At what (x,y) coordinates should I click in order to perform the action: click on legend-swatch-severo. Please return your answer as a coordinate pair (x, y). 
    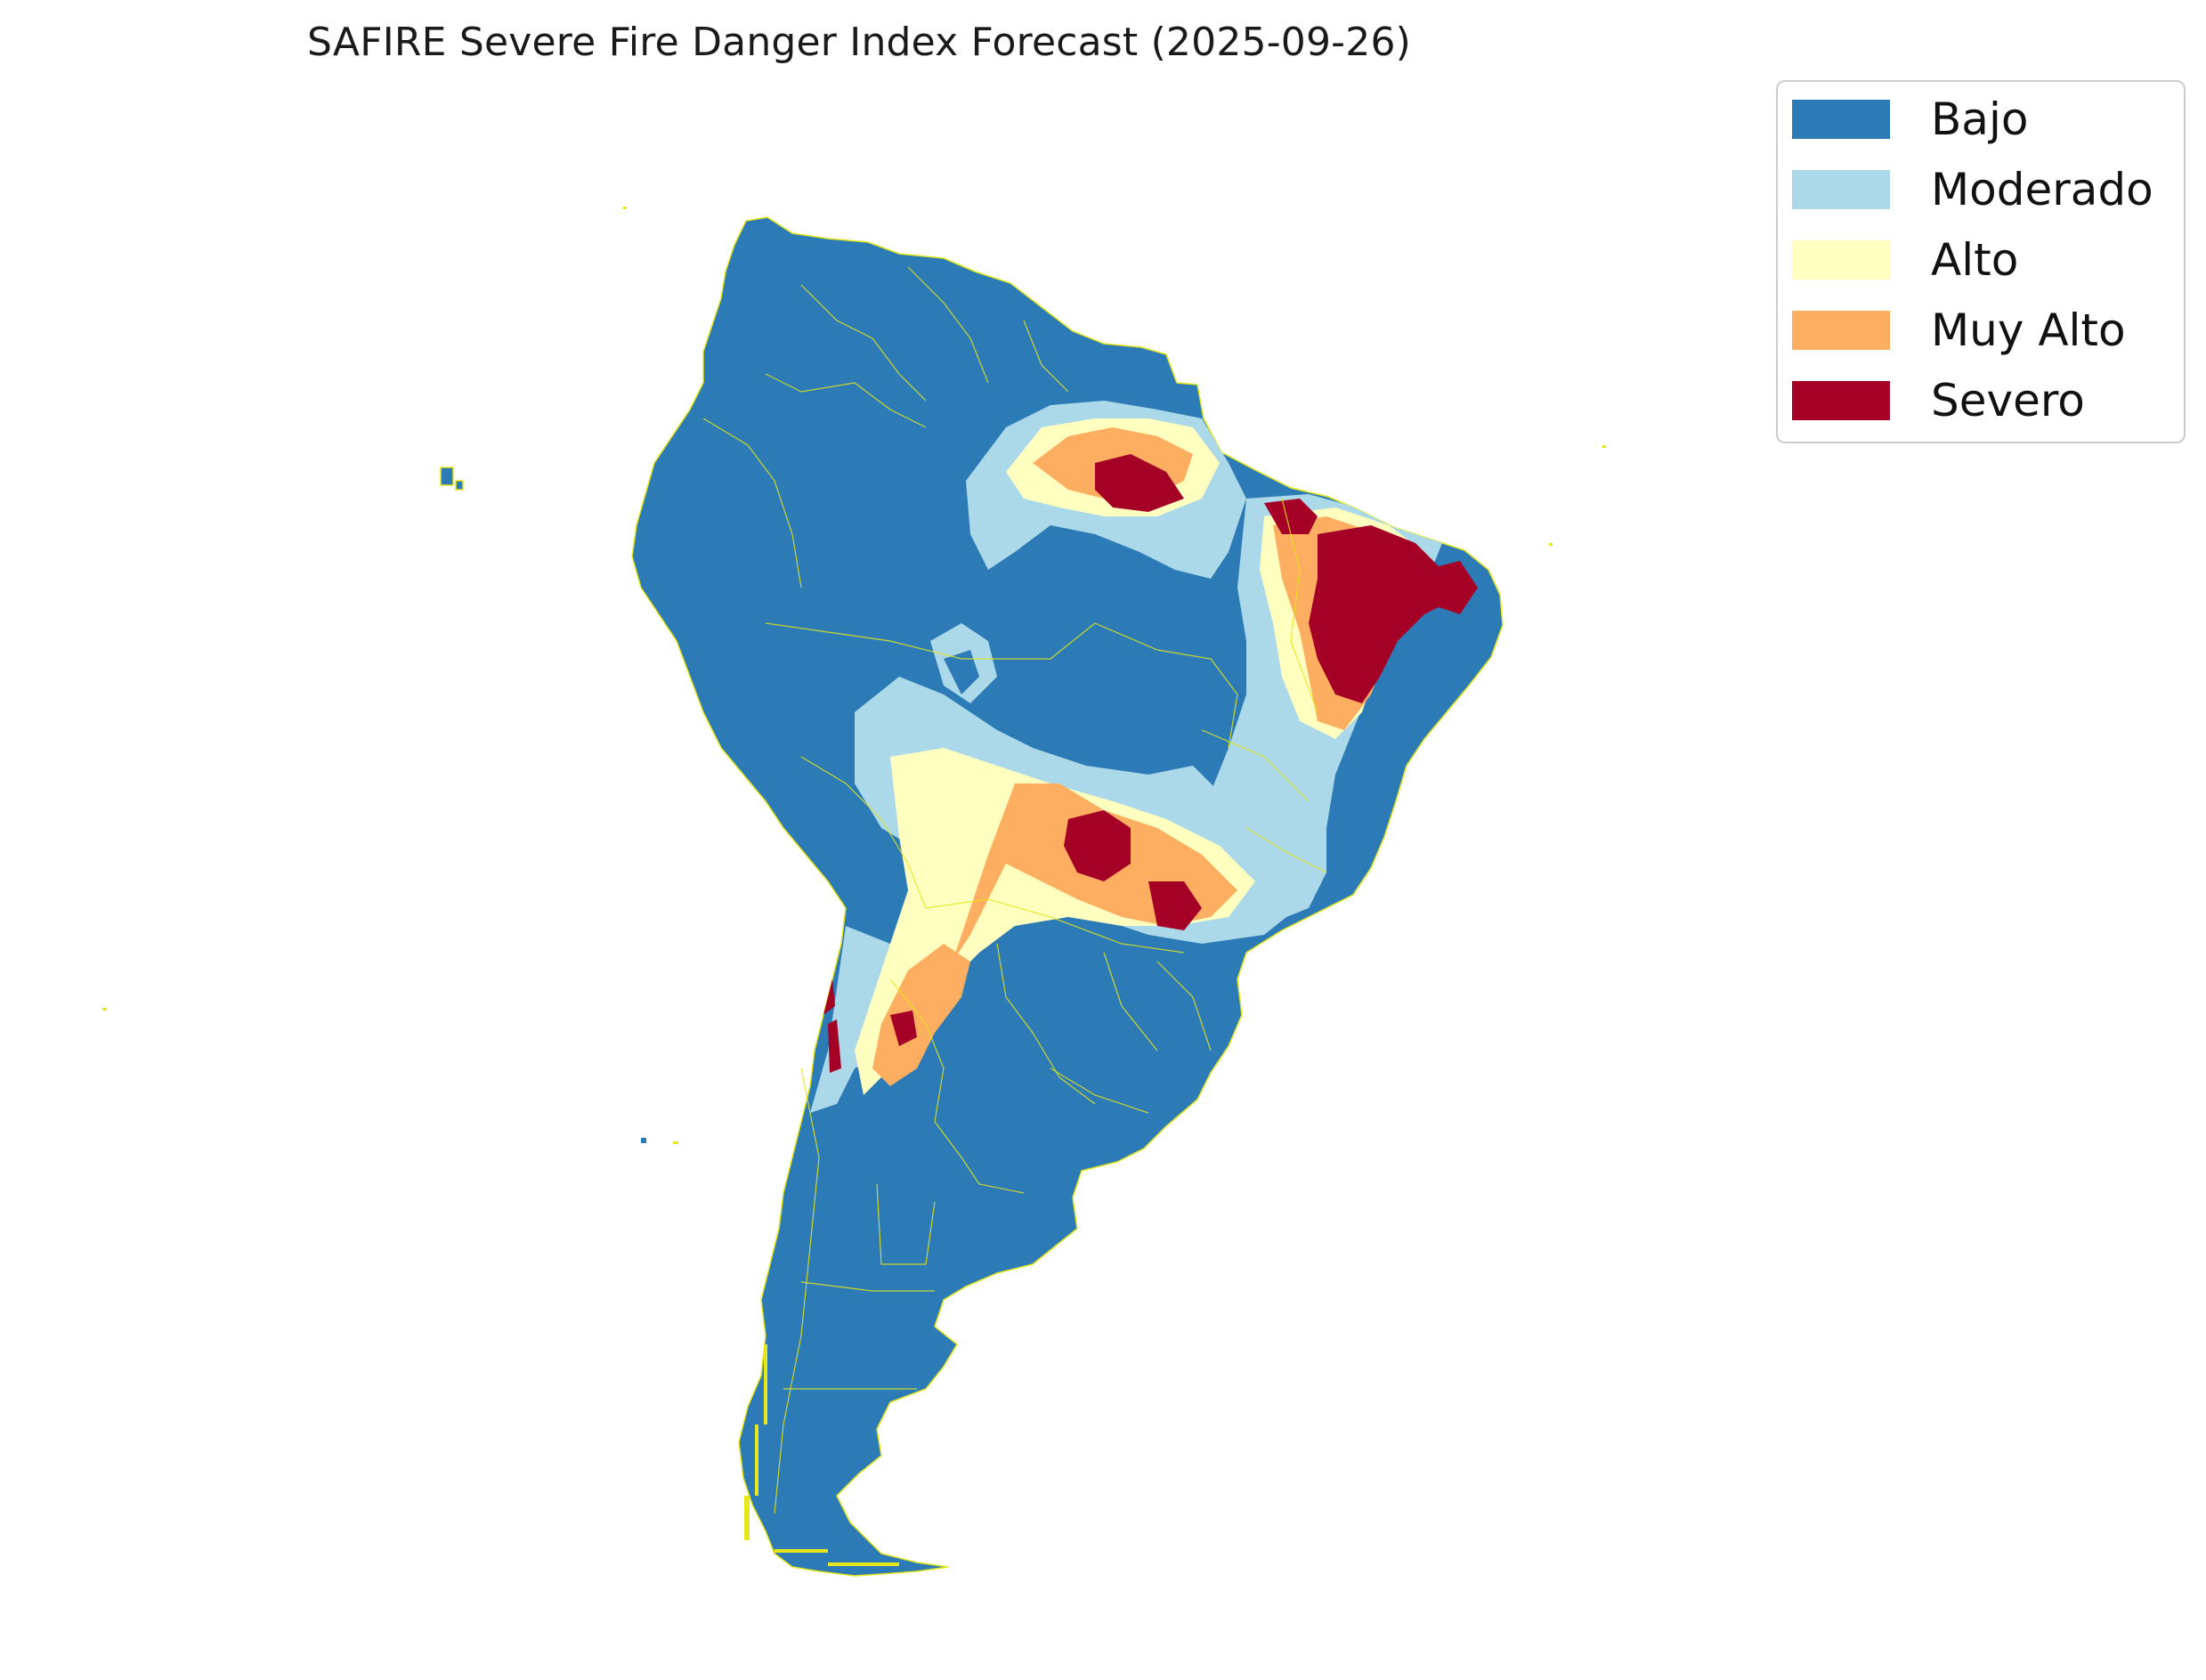
    Looking at the image, I should click on (1841, 400).